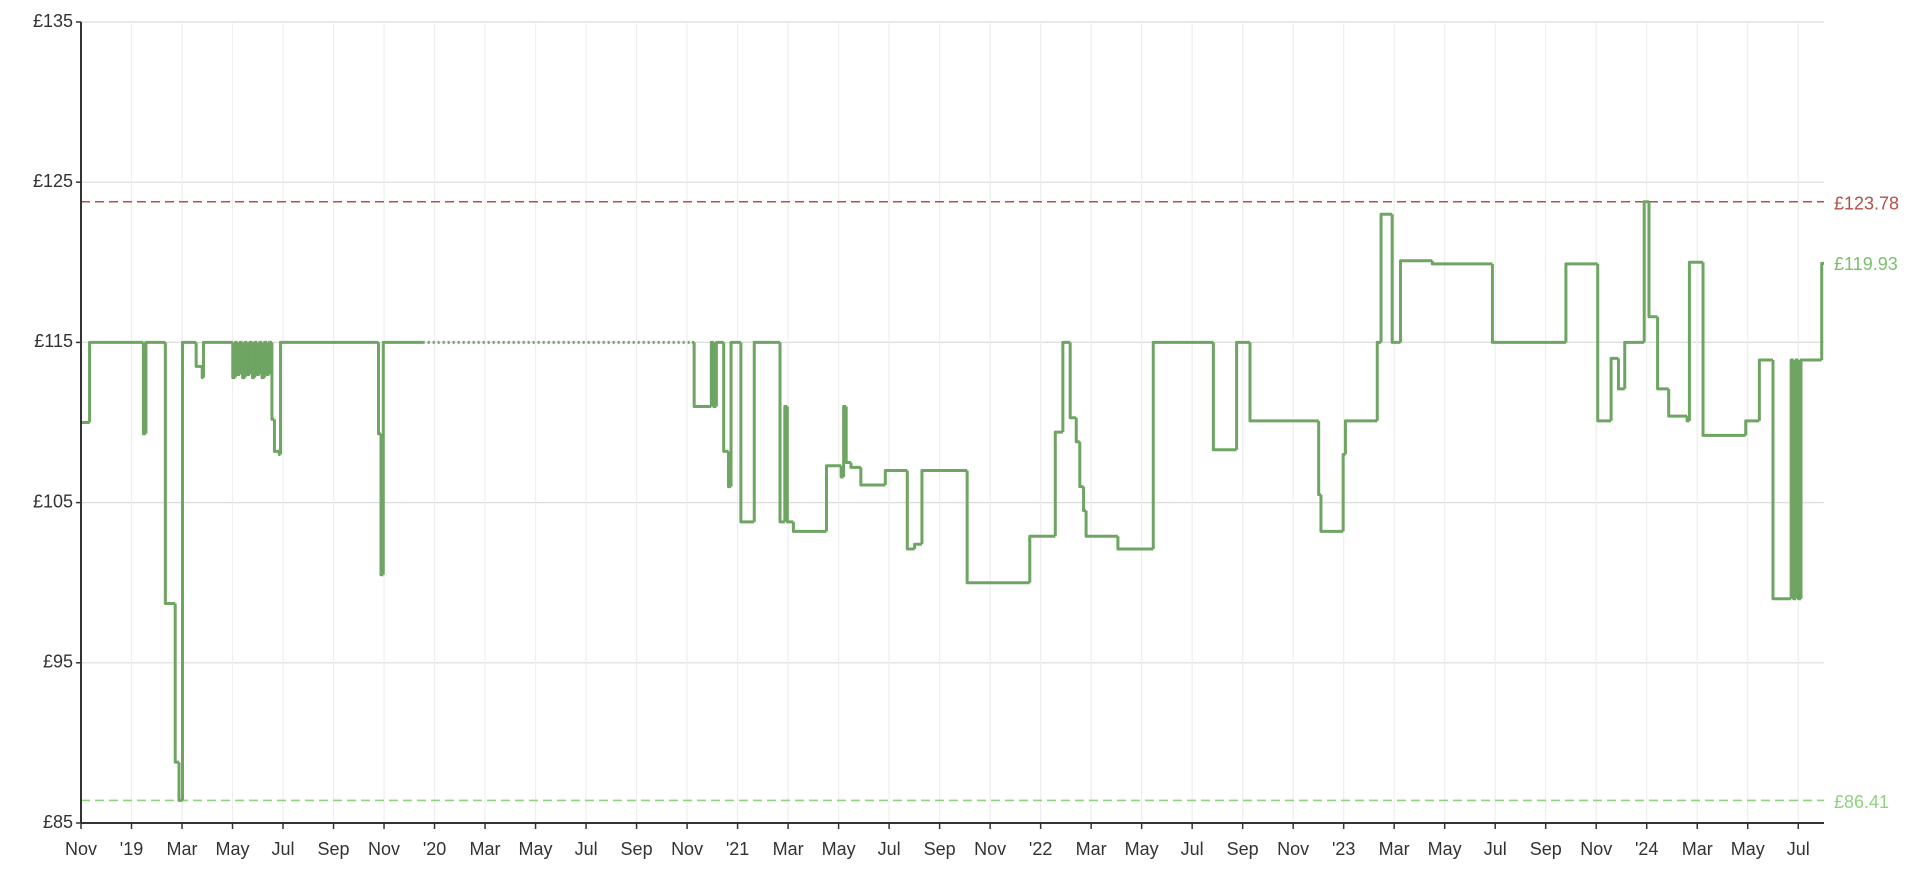  What do you see at coordinates (1040, 849) in the screenshot?
I see `x-tick-label: '22` at bounding box center [1040, 849].